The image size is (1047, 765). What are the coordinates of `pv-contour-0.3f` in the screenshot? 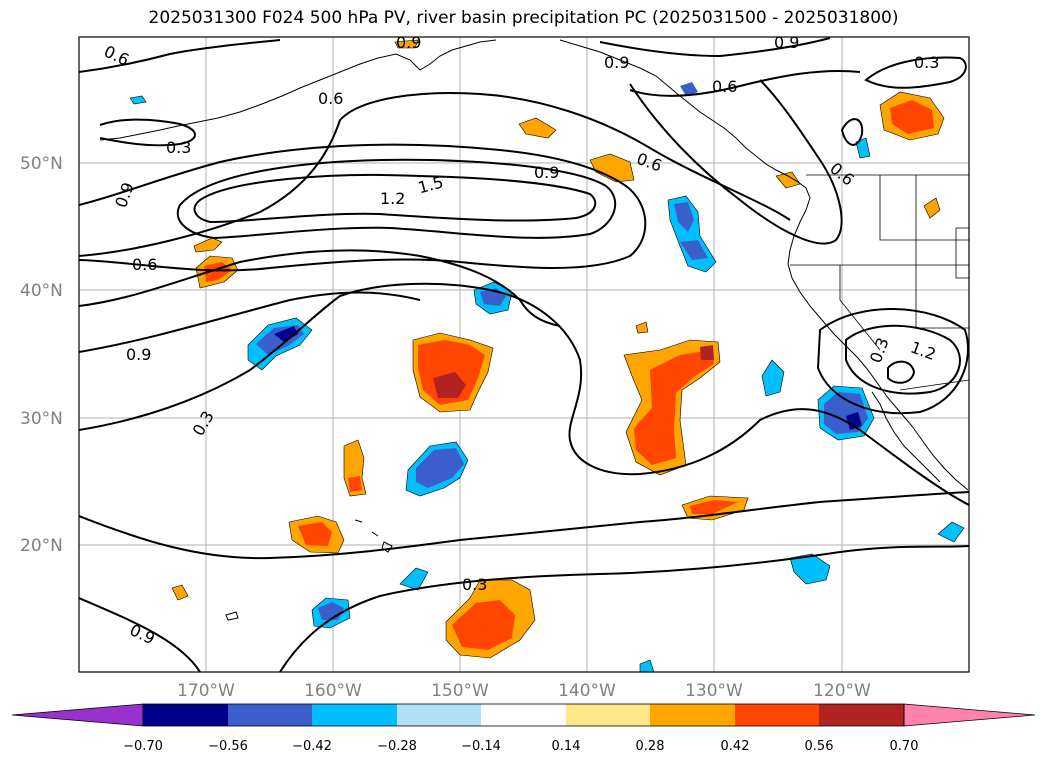 It's located at (147, 132).